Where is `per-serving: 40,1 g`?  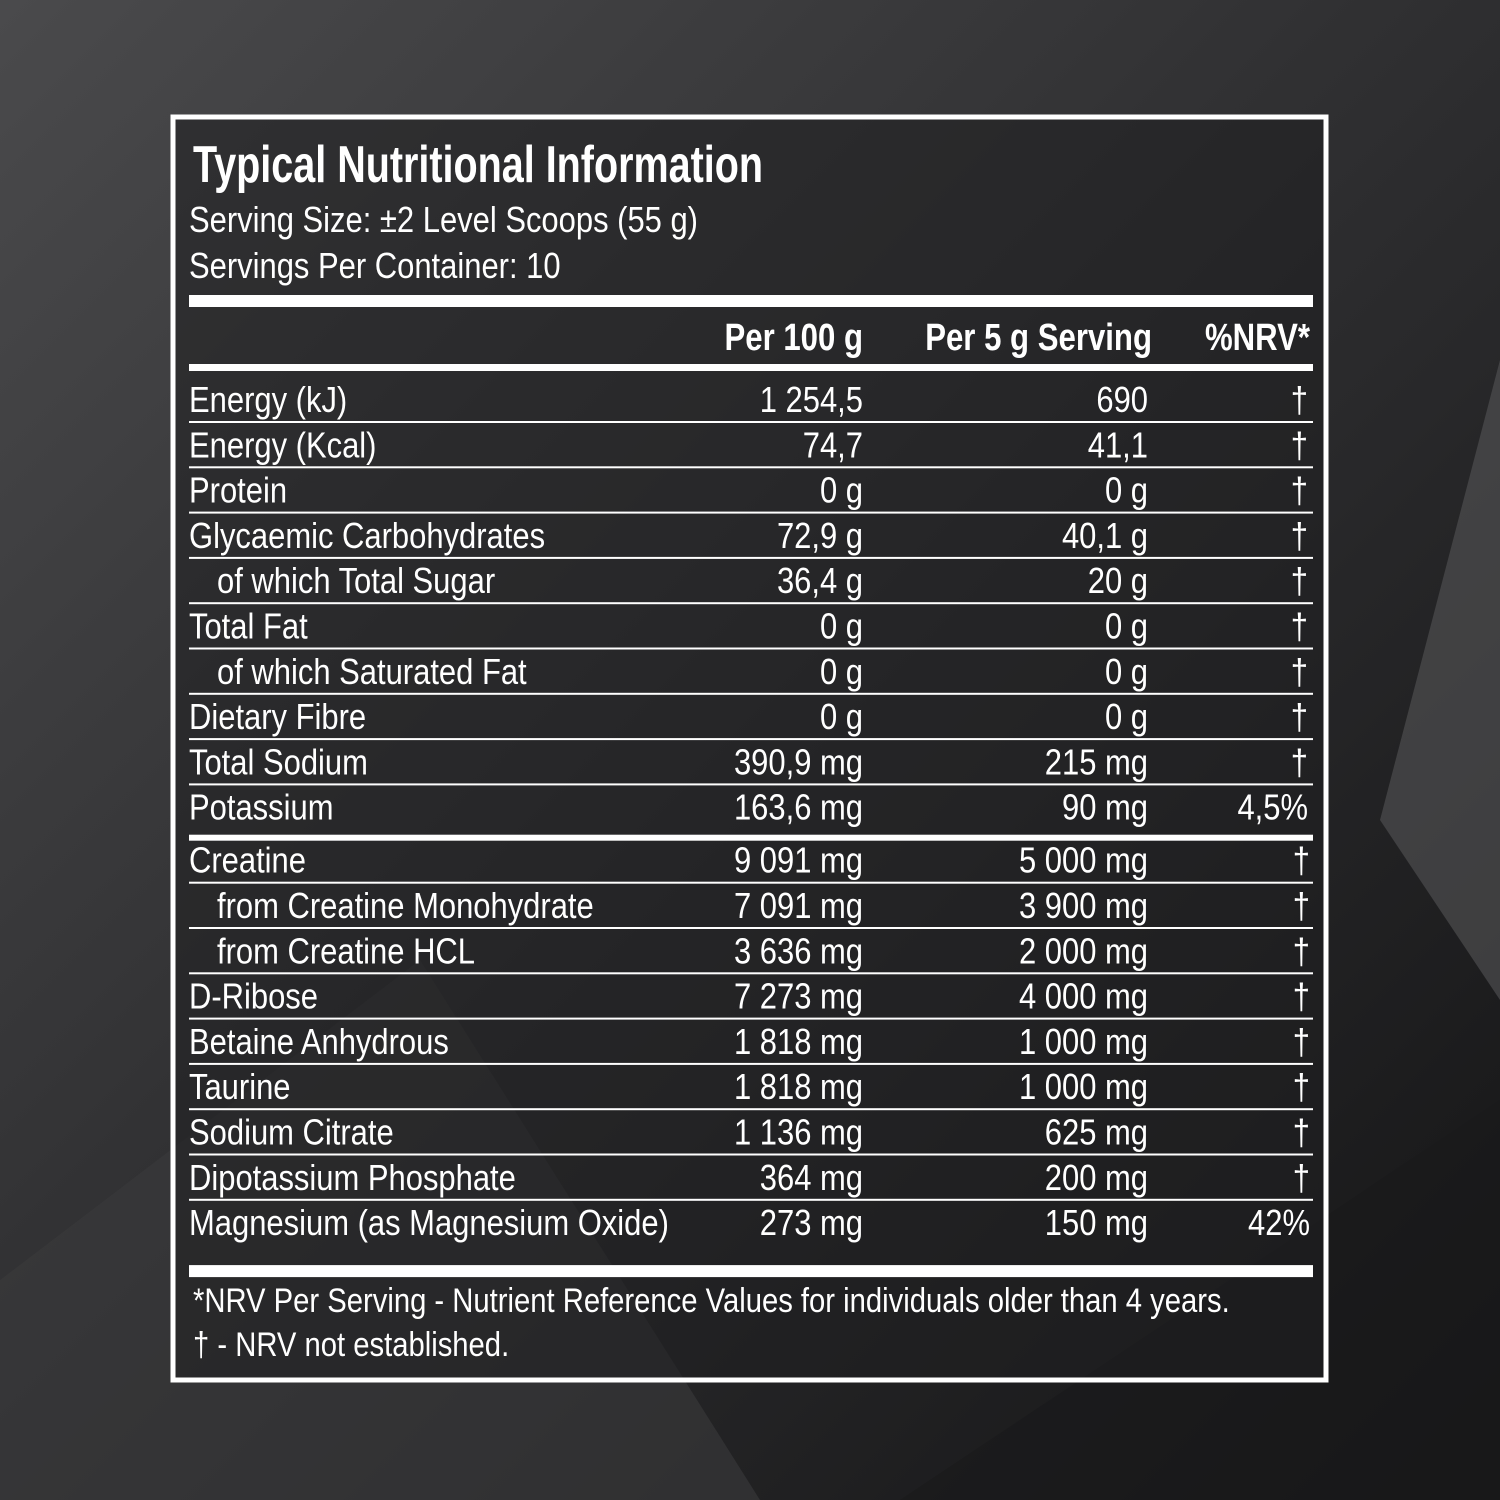
per-serving: 40,1 g is located at coordinates (1105, 537).